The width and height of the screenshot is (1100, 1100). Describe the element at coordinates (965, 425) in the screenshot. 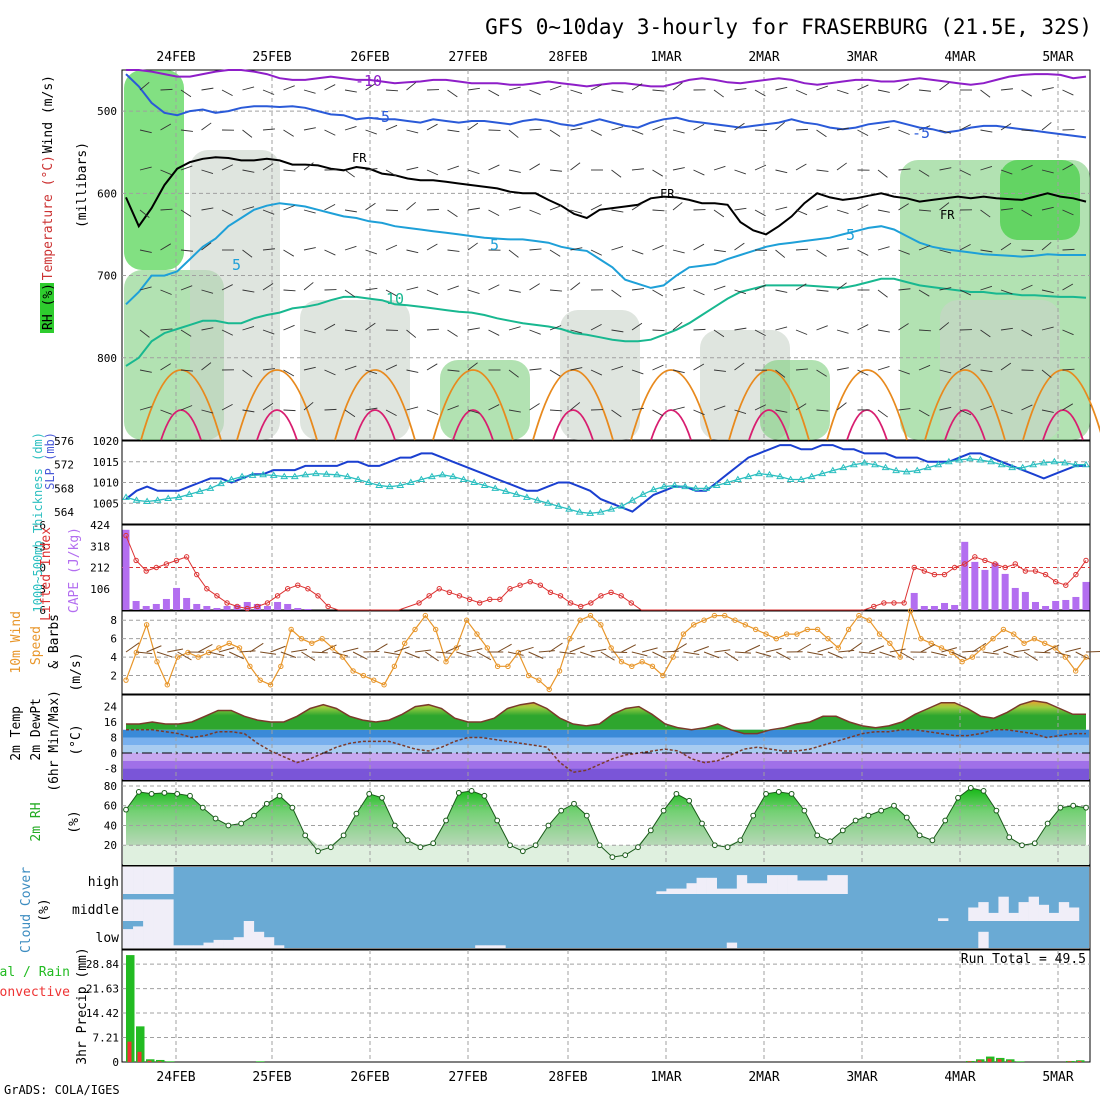

I see `temp-contour-plus20` at that location.